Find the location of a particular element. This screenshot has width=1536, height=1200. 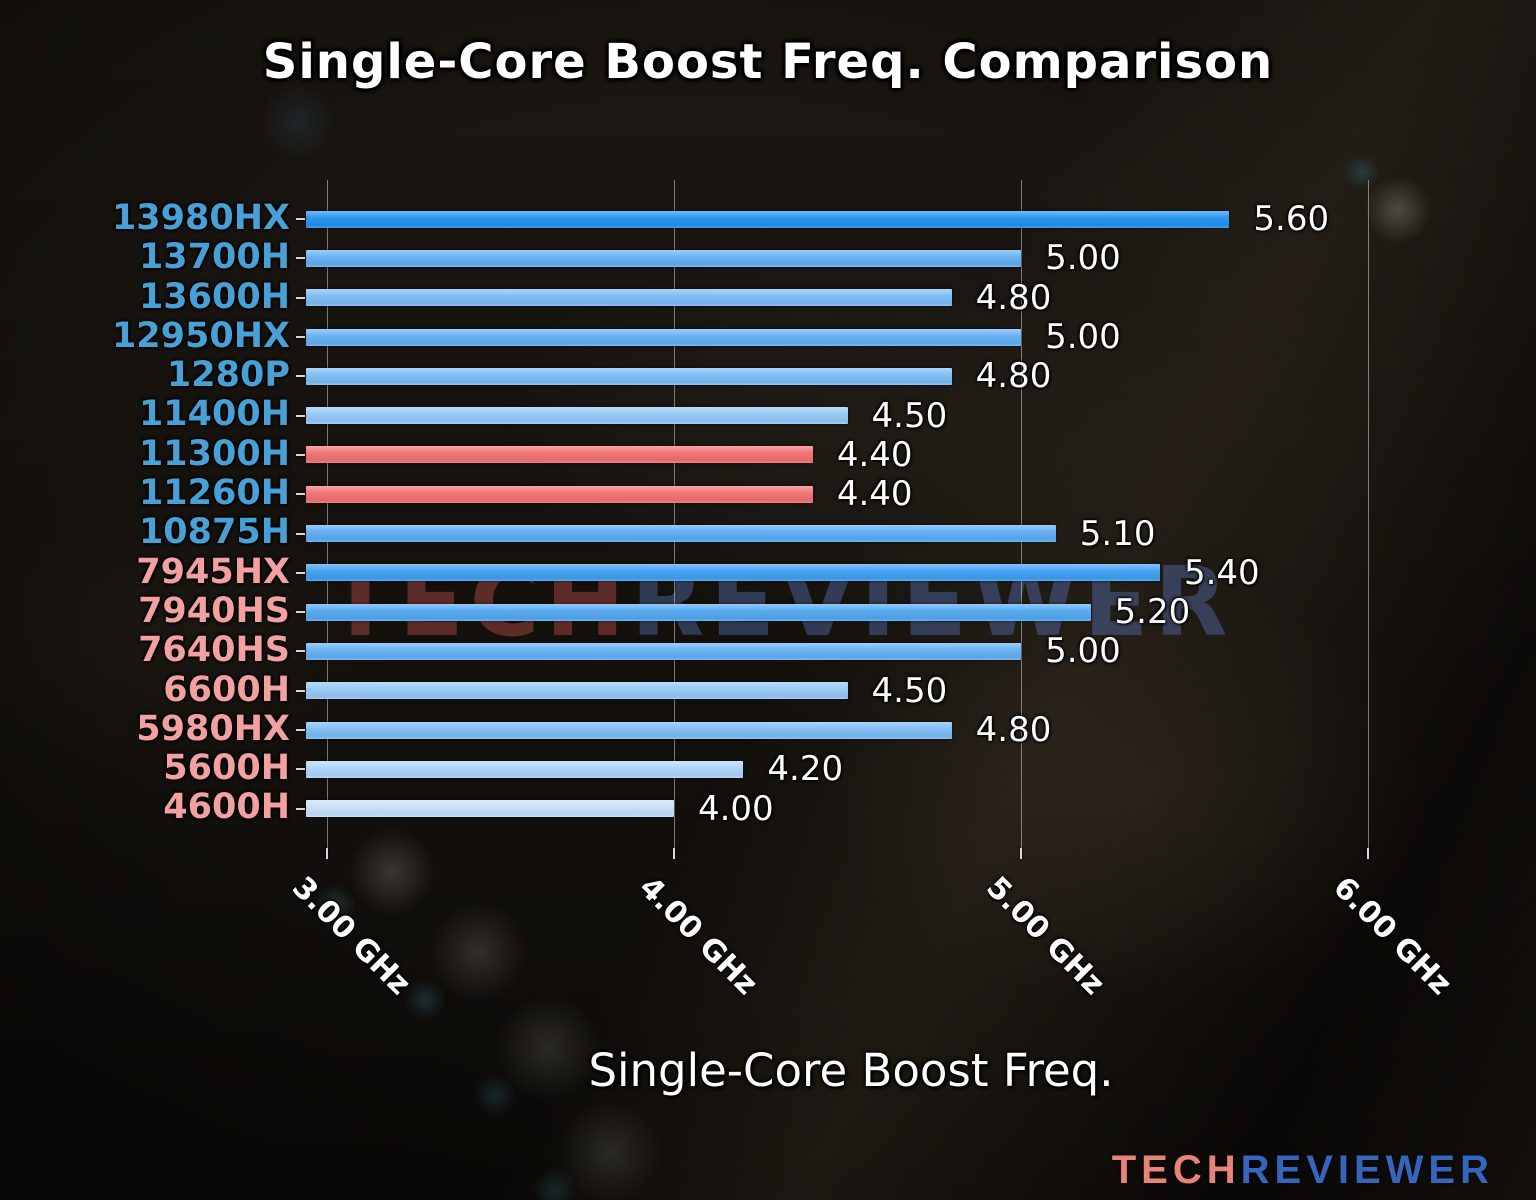

bar-value-label: 5.10 is located at coordinates (1117, 533).